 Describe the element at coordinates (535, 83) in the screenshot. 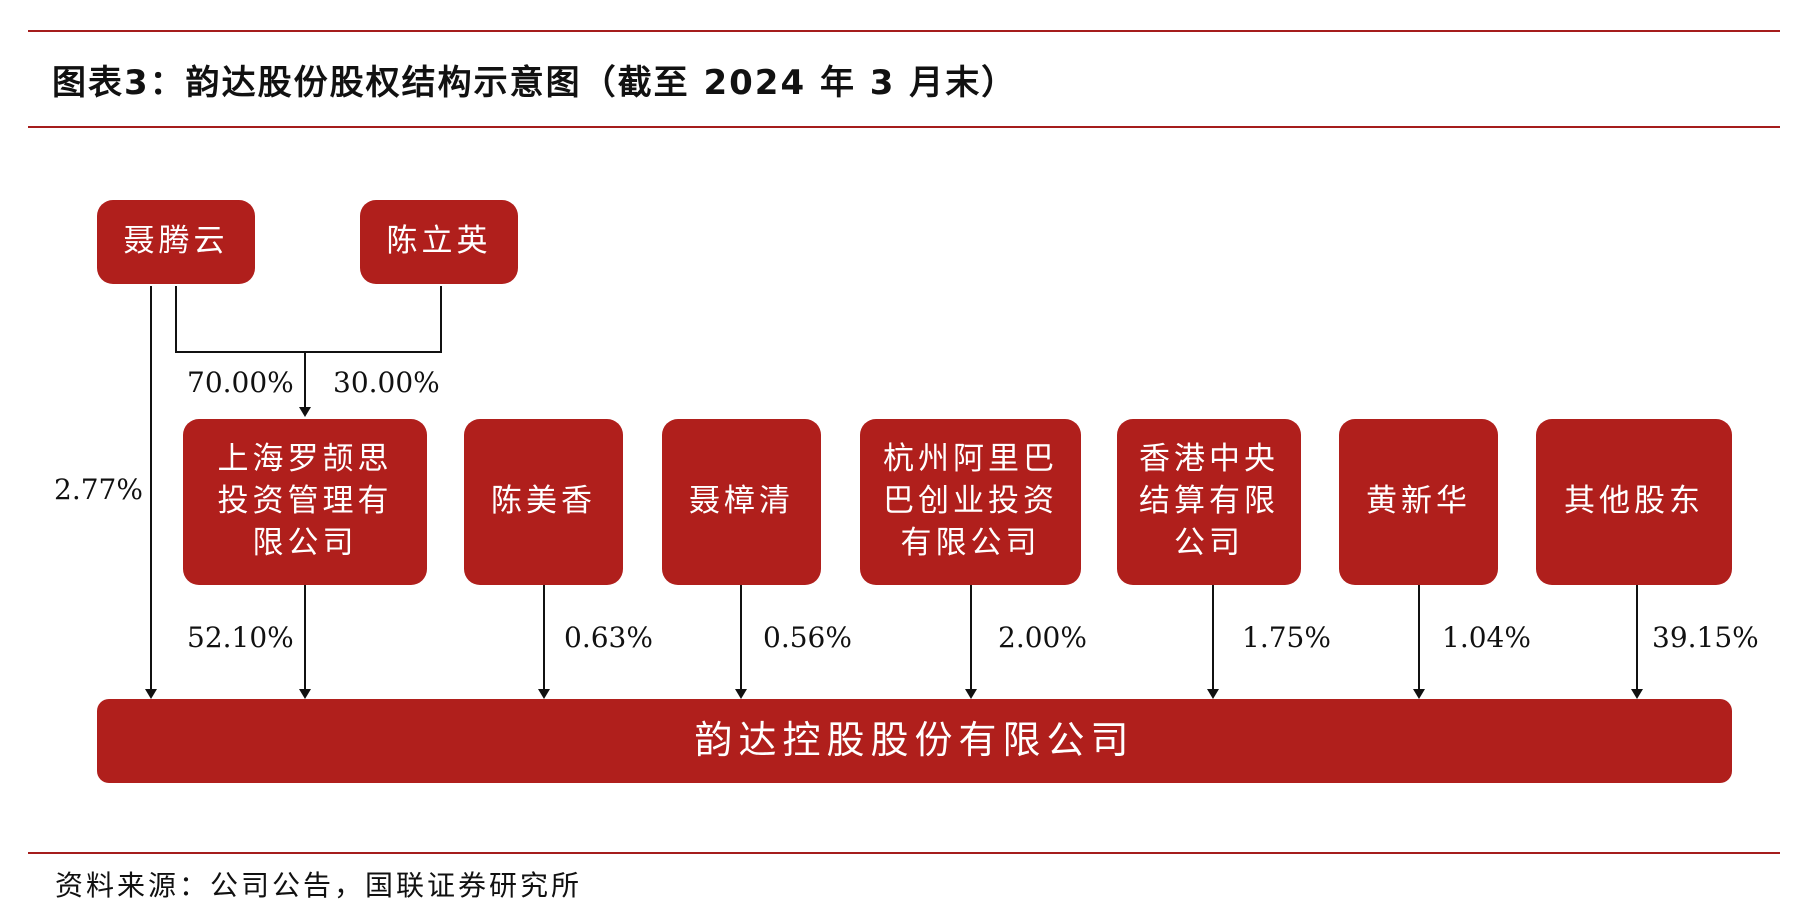

I see `figure-title: 图表3：韵达股份股权结构示意图（截至 2024 年 3 月末）` at that location.